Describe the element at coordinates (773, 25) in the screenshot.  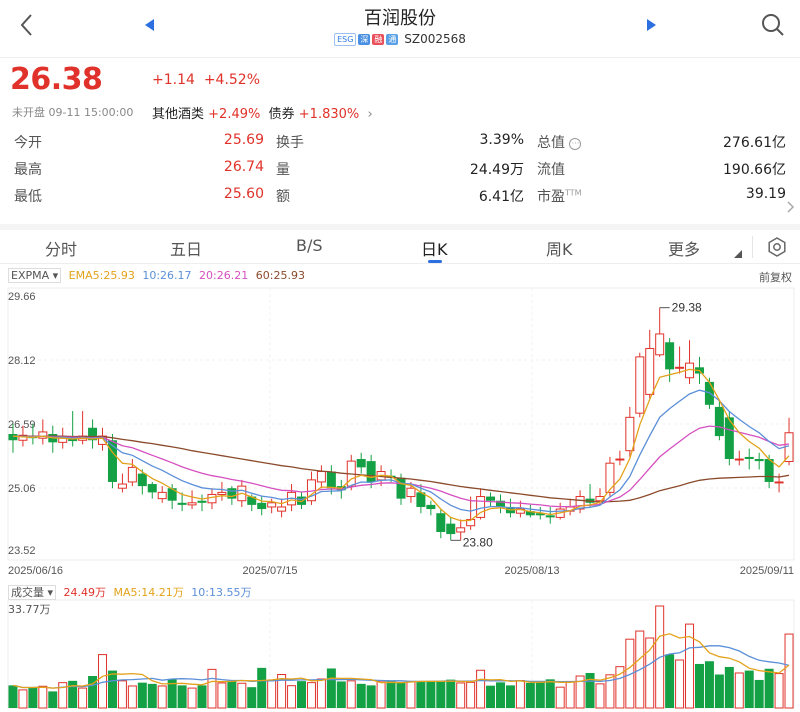
I see `search-icon` at that location.